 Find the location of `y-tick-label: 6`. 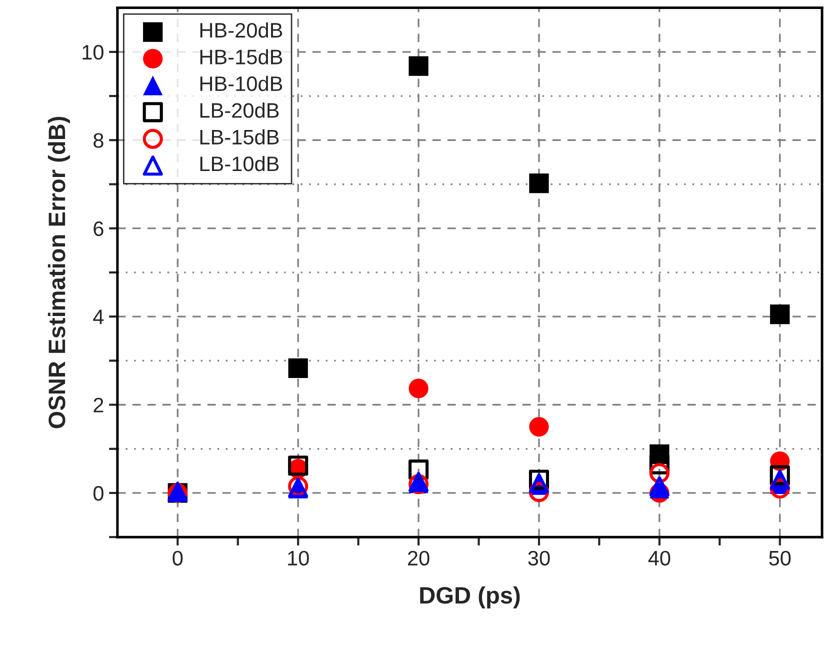

y-tick-label: 6 is located at coordinates (99, 228).